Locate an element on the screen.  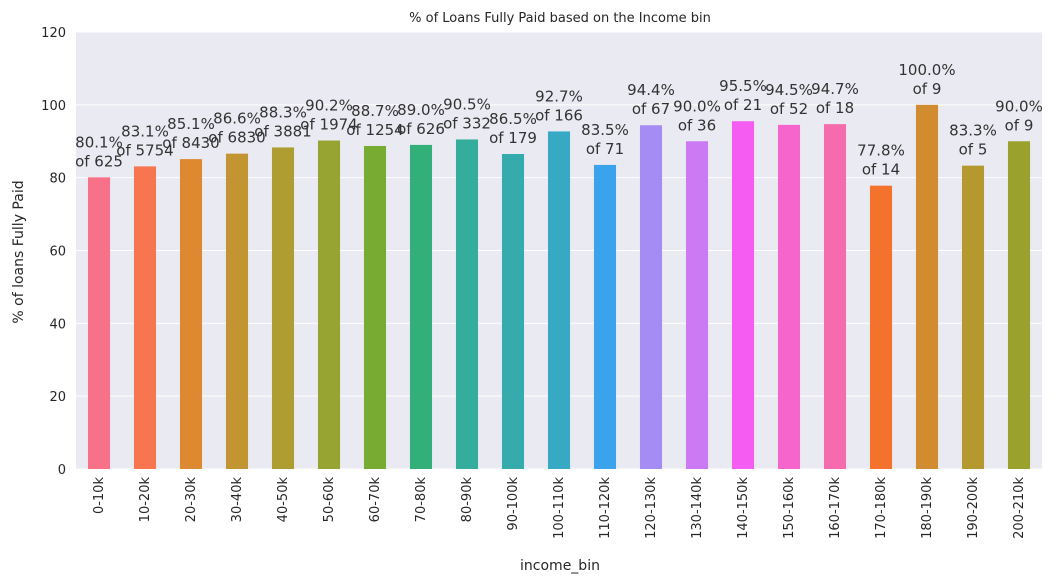
bar-count-label: of 332 is located at coordinates (467, 123).